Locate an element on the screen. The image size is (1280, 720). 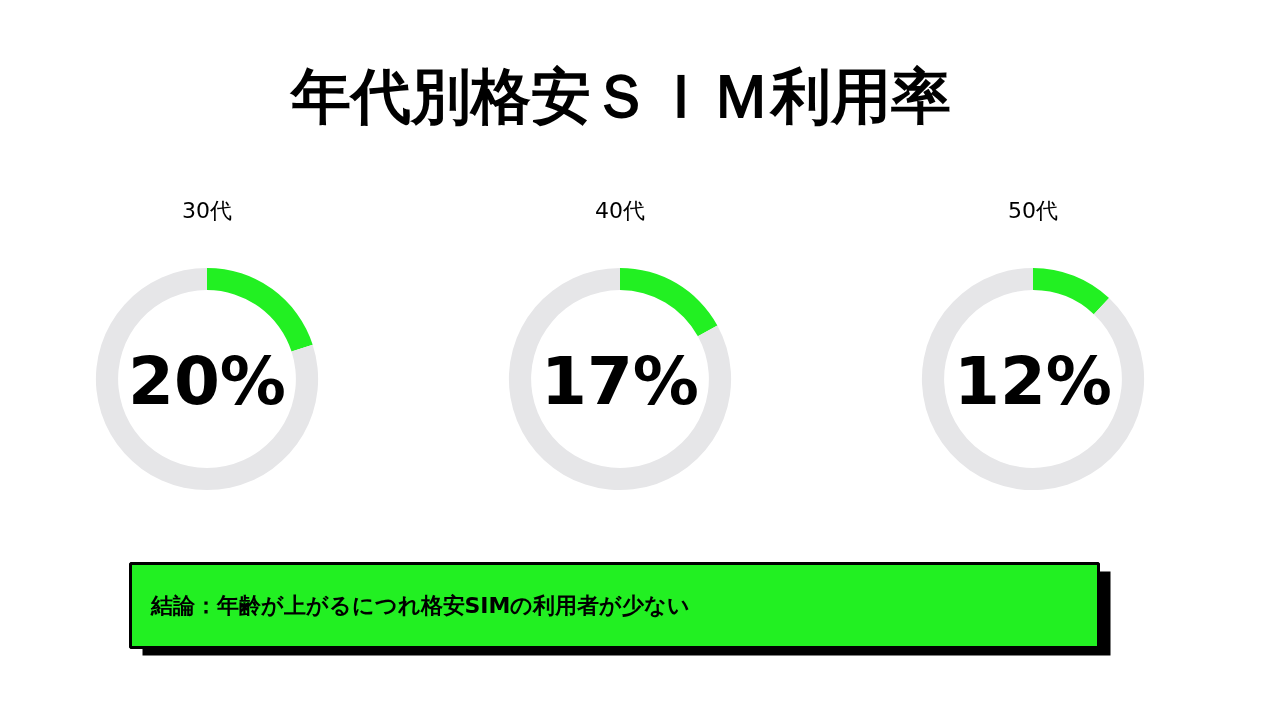
chart-title: 30代 is located at coordinates (207, 210).